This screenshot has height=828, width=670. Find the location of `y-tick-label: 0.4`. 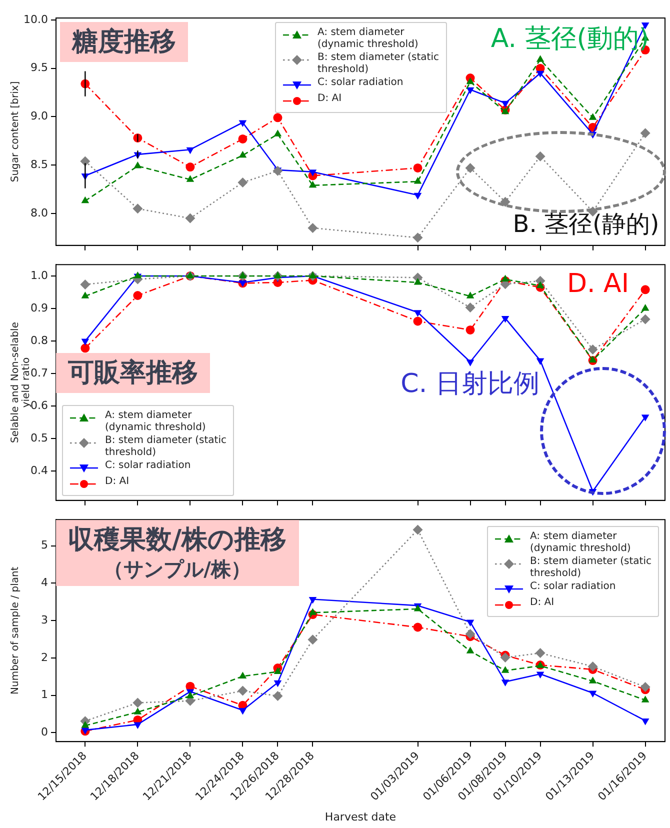

y-tick-label: 0.4 is located at coordinates (39, 470).